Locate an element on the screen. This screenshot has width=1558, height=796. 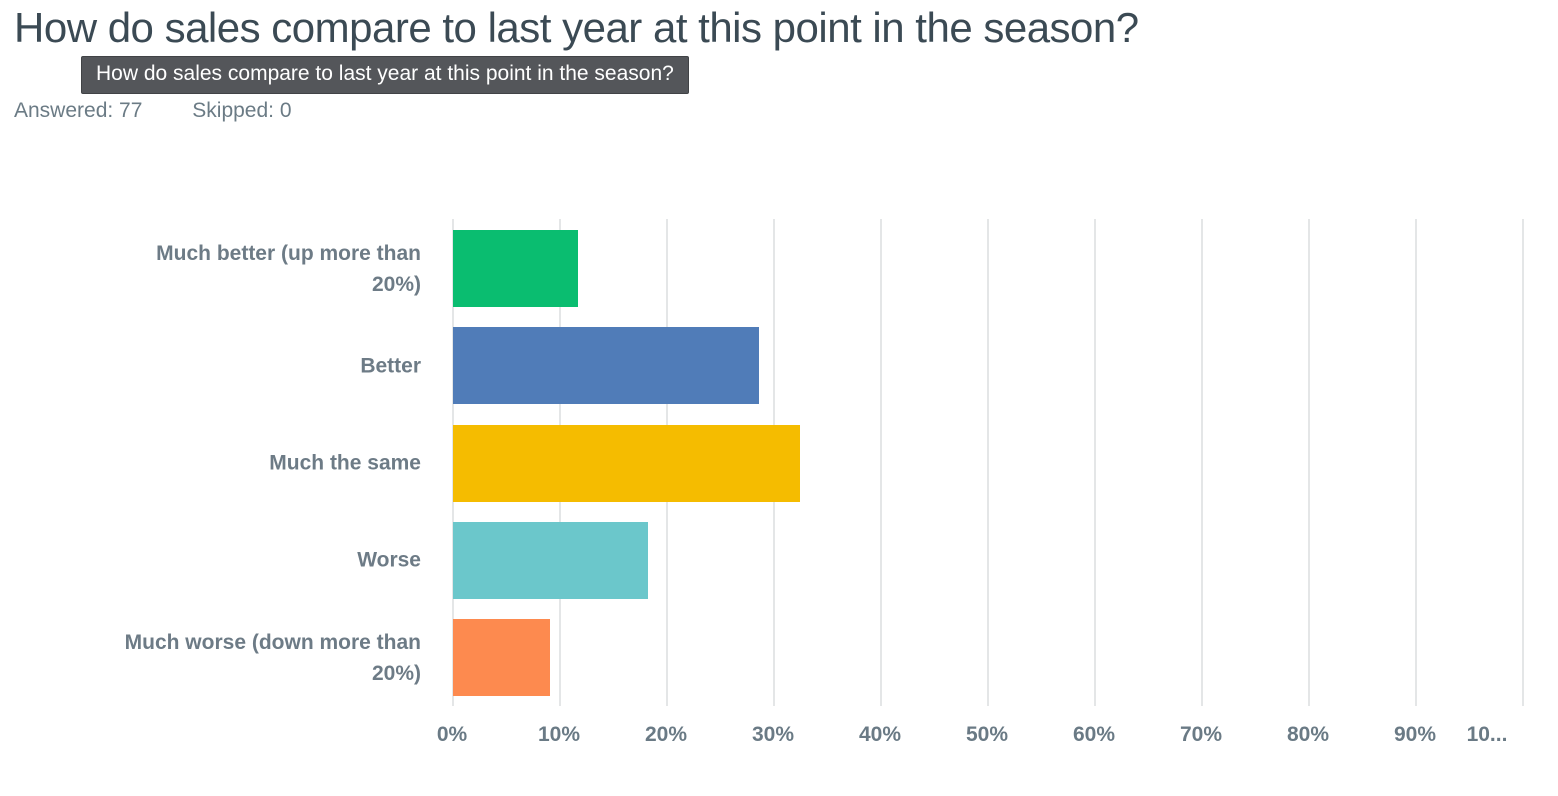
x-axis-tick-label: 30% is located at coordinates (773, 734).